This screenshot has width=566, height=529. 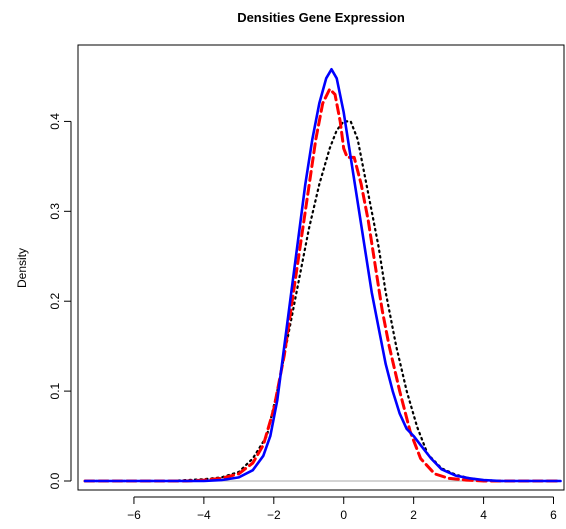 What do you see at coordinates (413, 515) in the screenshot?
I see `x-tick-label: 2` at bounding box center [413, 515].